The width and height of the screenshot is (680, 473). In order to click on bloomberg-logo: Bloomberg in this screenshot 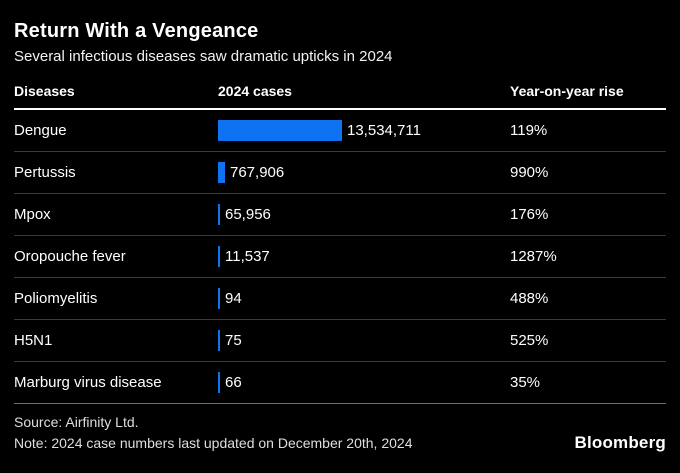, I will do `click(620, 442)`.